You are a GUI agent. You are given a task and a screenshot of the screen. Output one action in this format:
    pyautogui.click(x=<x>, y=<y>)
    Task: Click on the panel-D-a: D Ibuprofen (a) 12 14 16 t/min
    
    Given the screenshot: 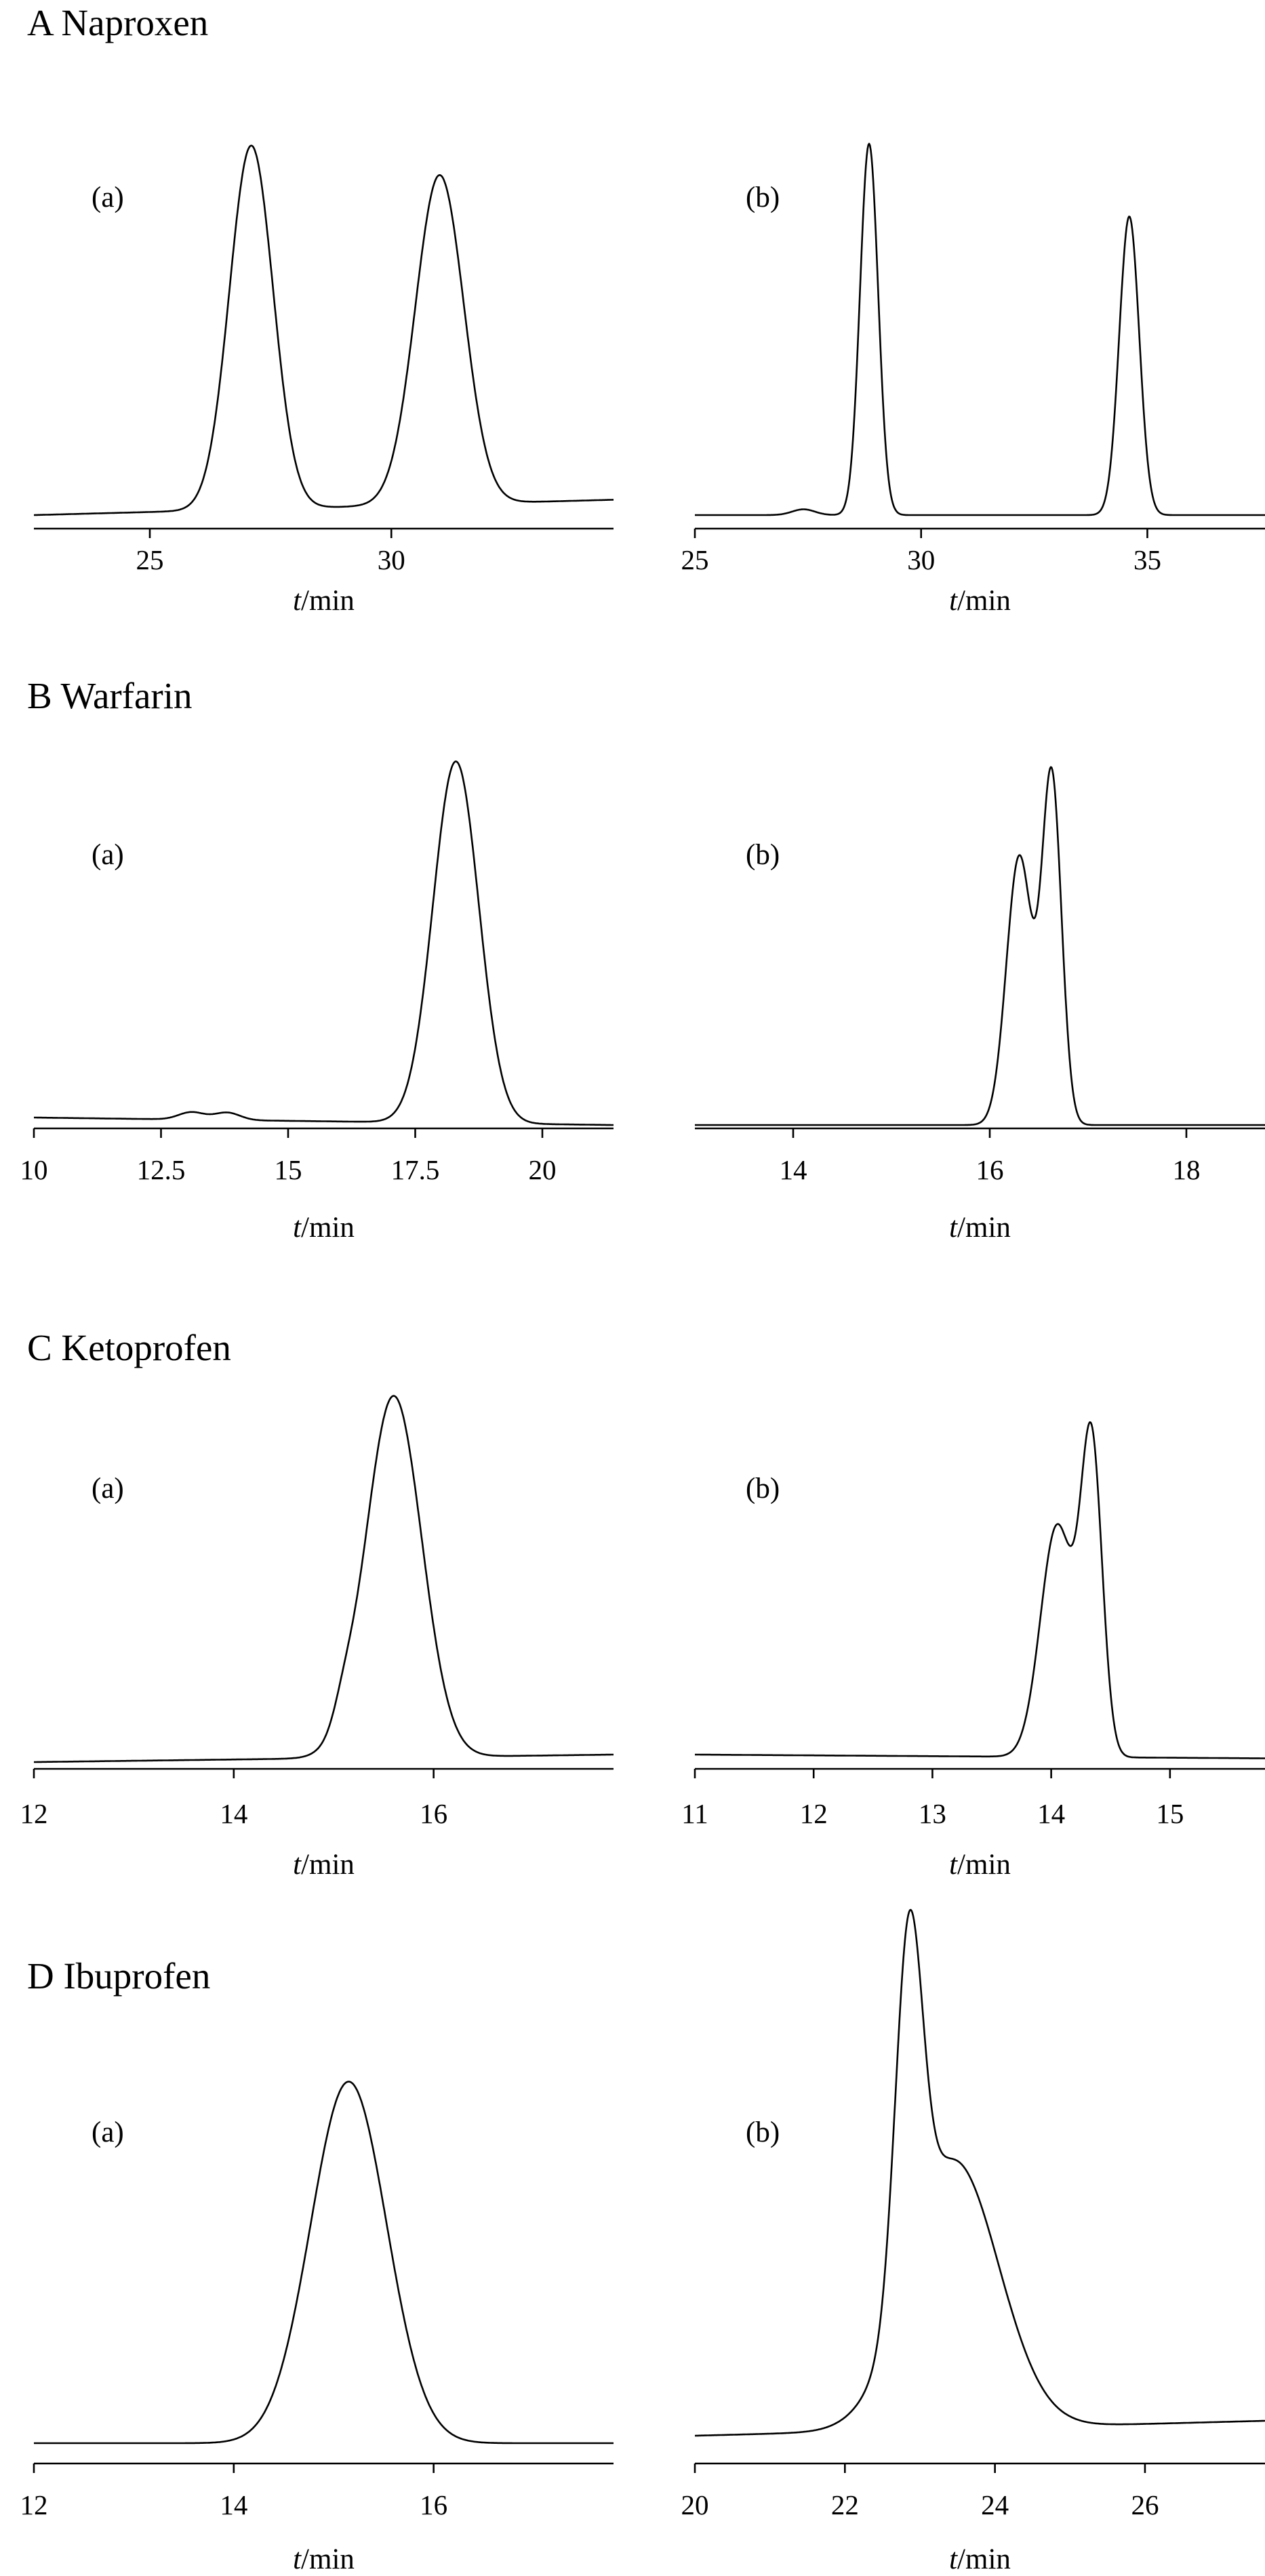 What is the action you would take?
    pyautogui.click(x=317, y=2265)
    